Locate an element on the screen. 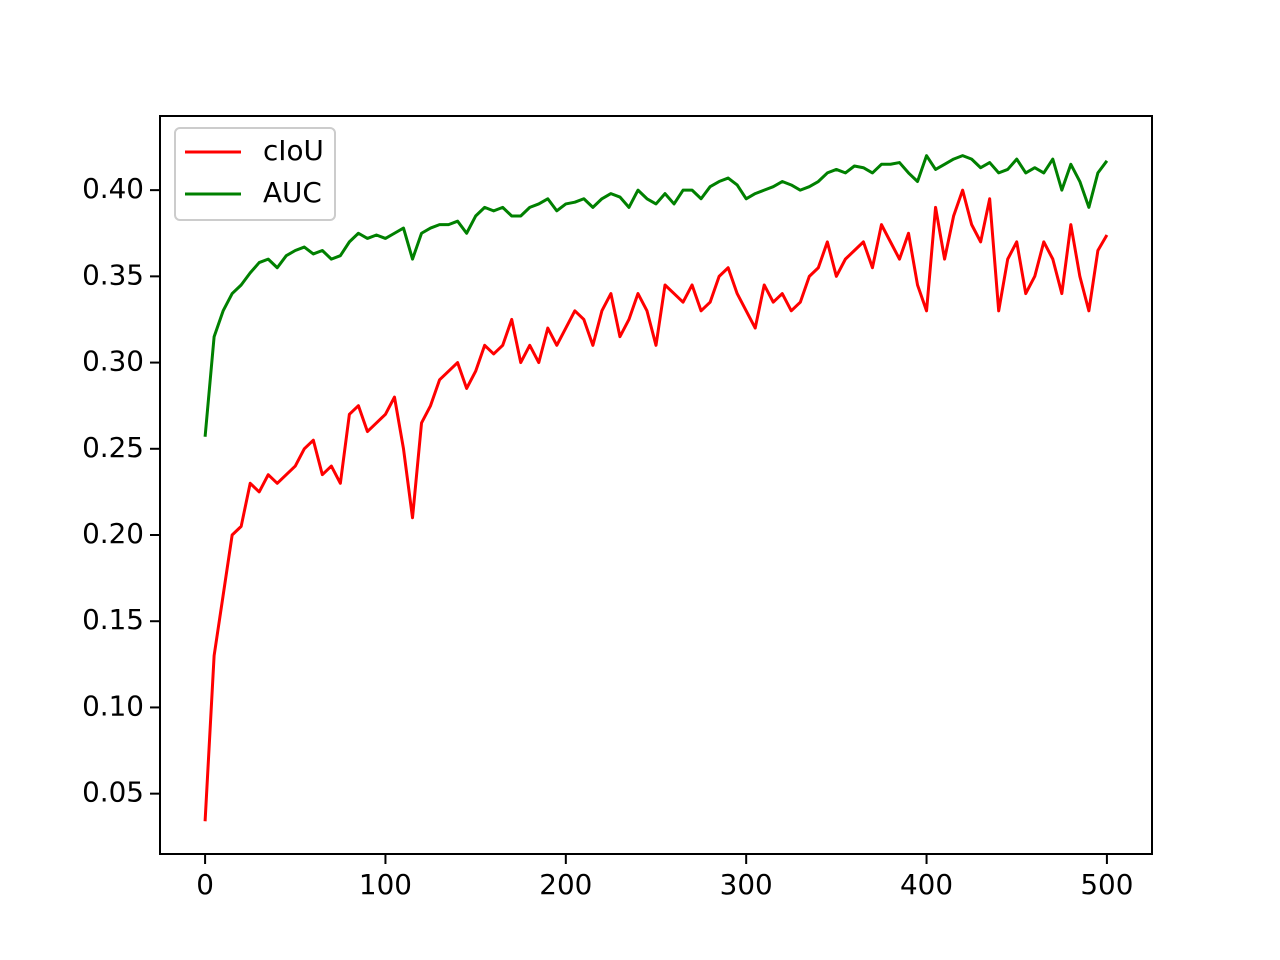  x-tick-label: 300 is located at coordinates (746, 884).